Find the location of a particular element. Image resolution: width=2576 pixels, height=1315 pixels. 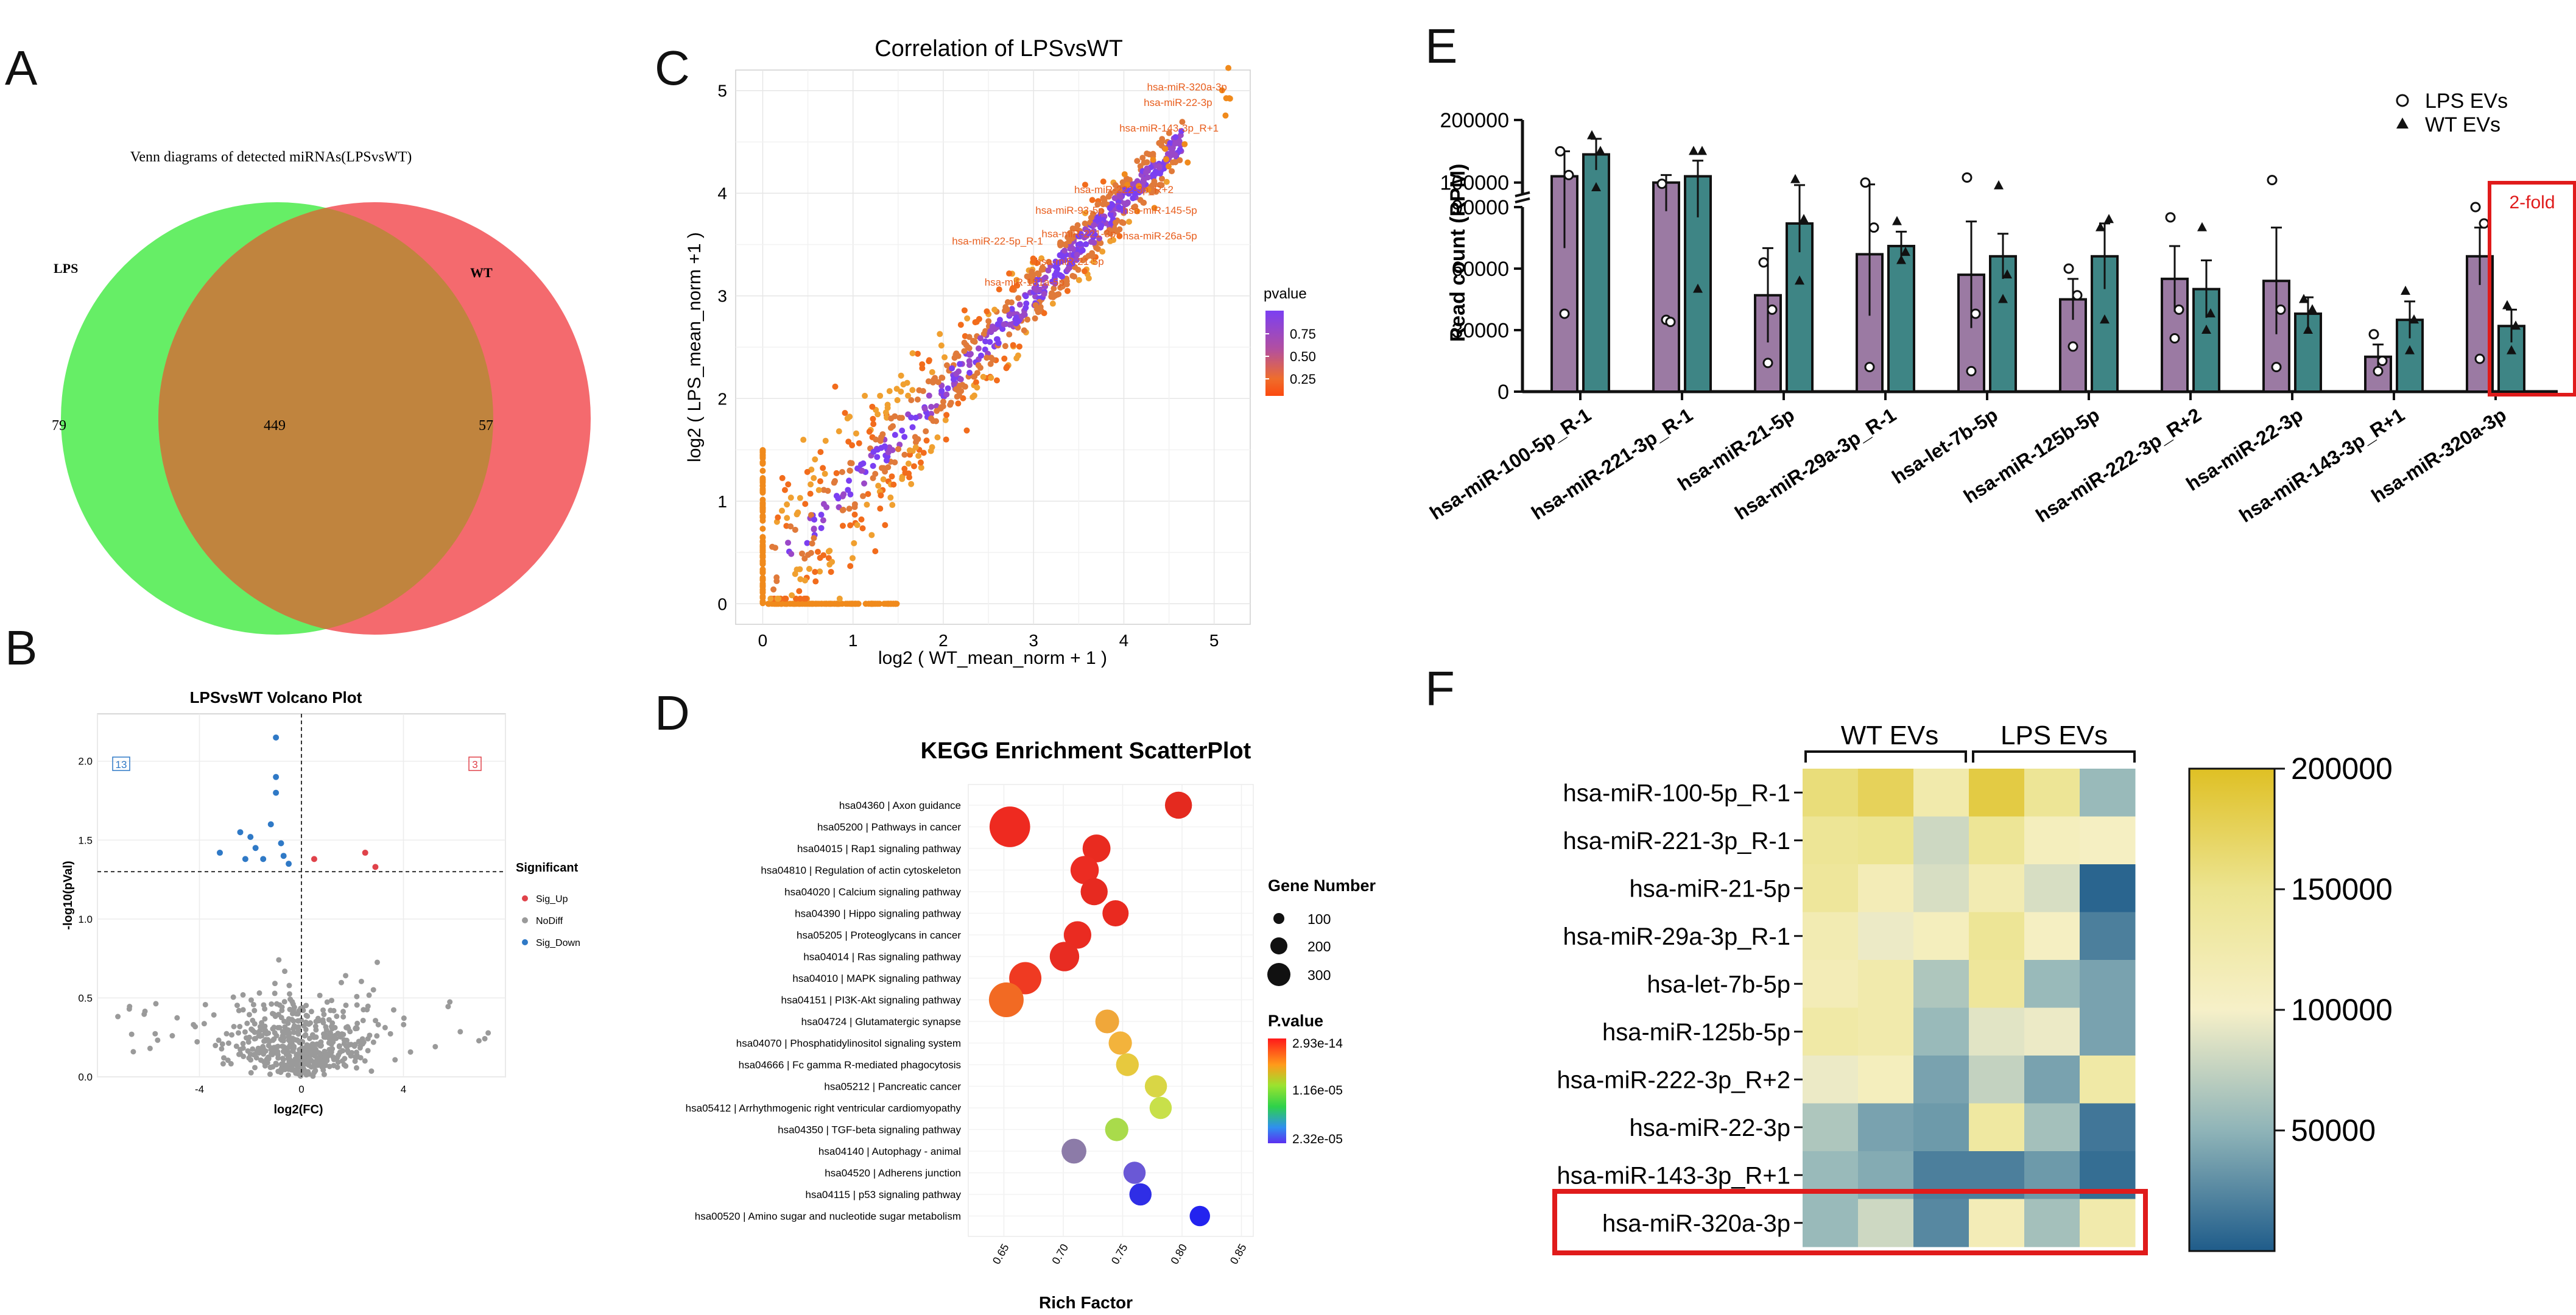

volcano-xlabel: log2(FC) is located at coordinates (298, 1109).